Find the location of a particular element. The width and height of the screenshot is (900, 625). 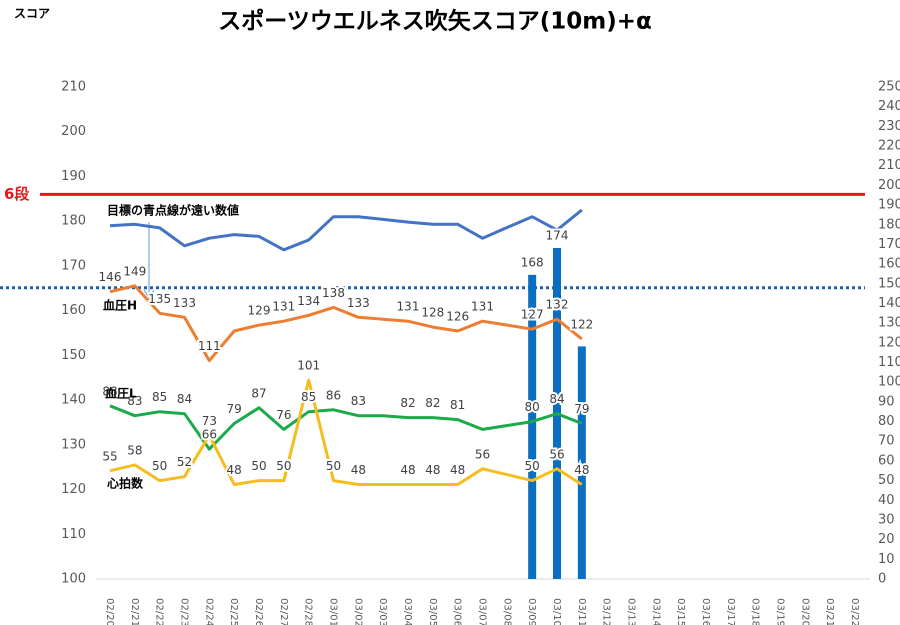

y2-tick-label: 130 is located at coordinates (889, 323).